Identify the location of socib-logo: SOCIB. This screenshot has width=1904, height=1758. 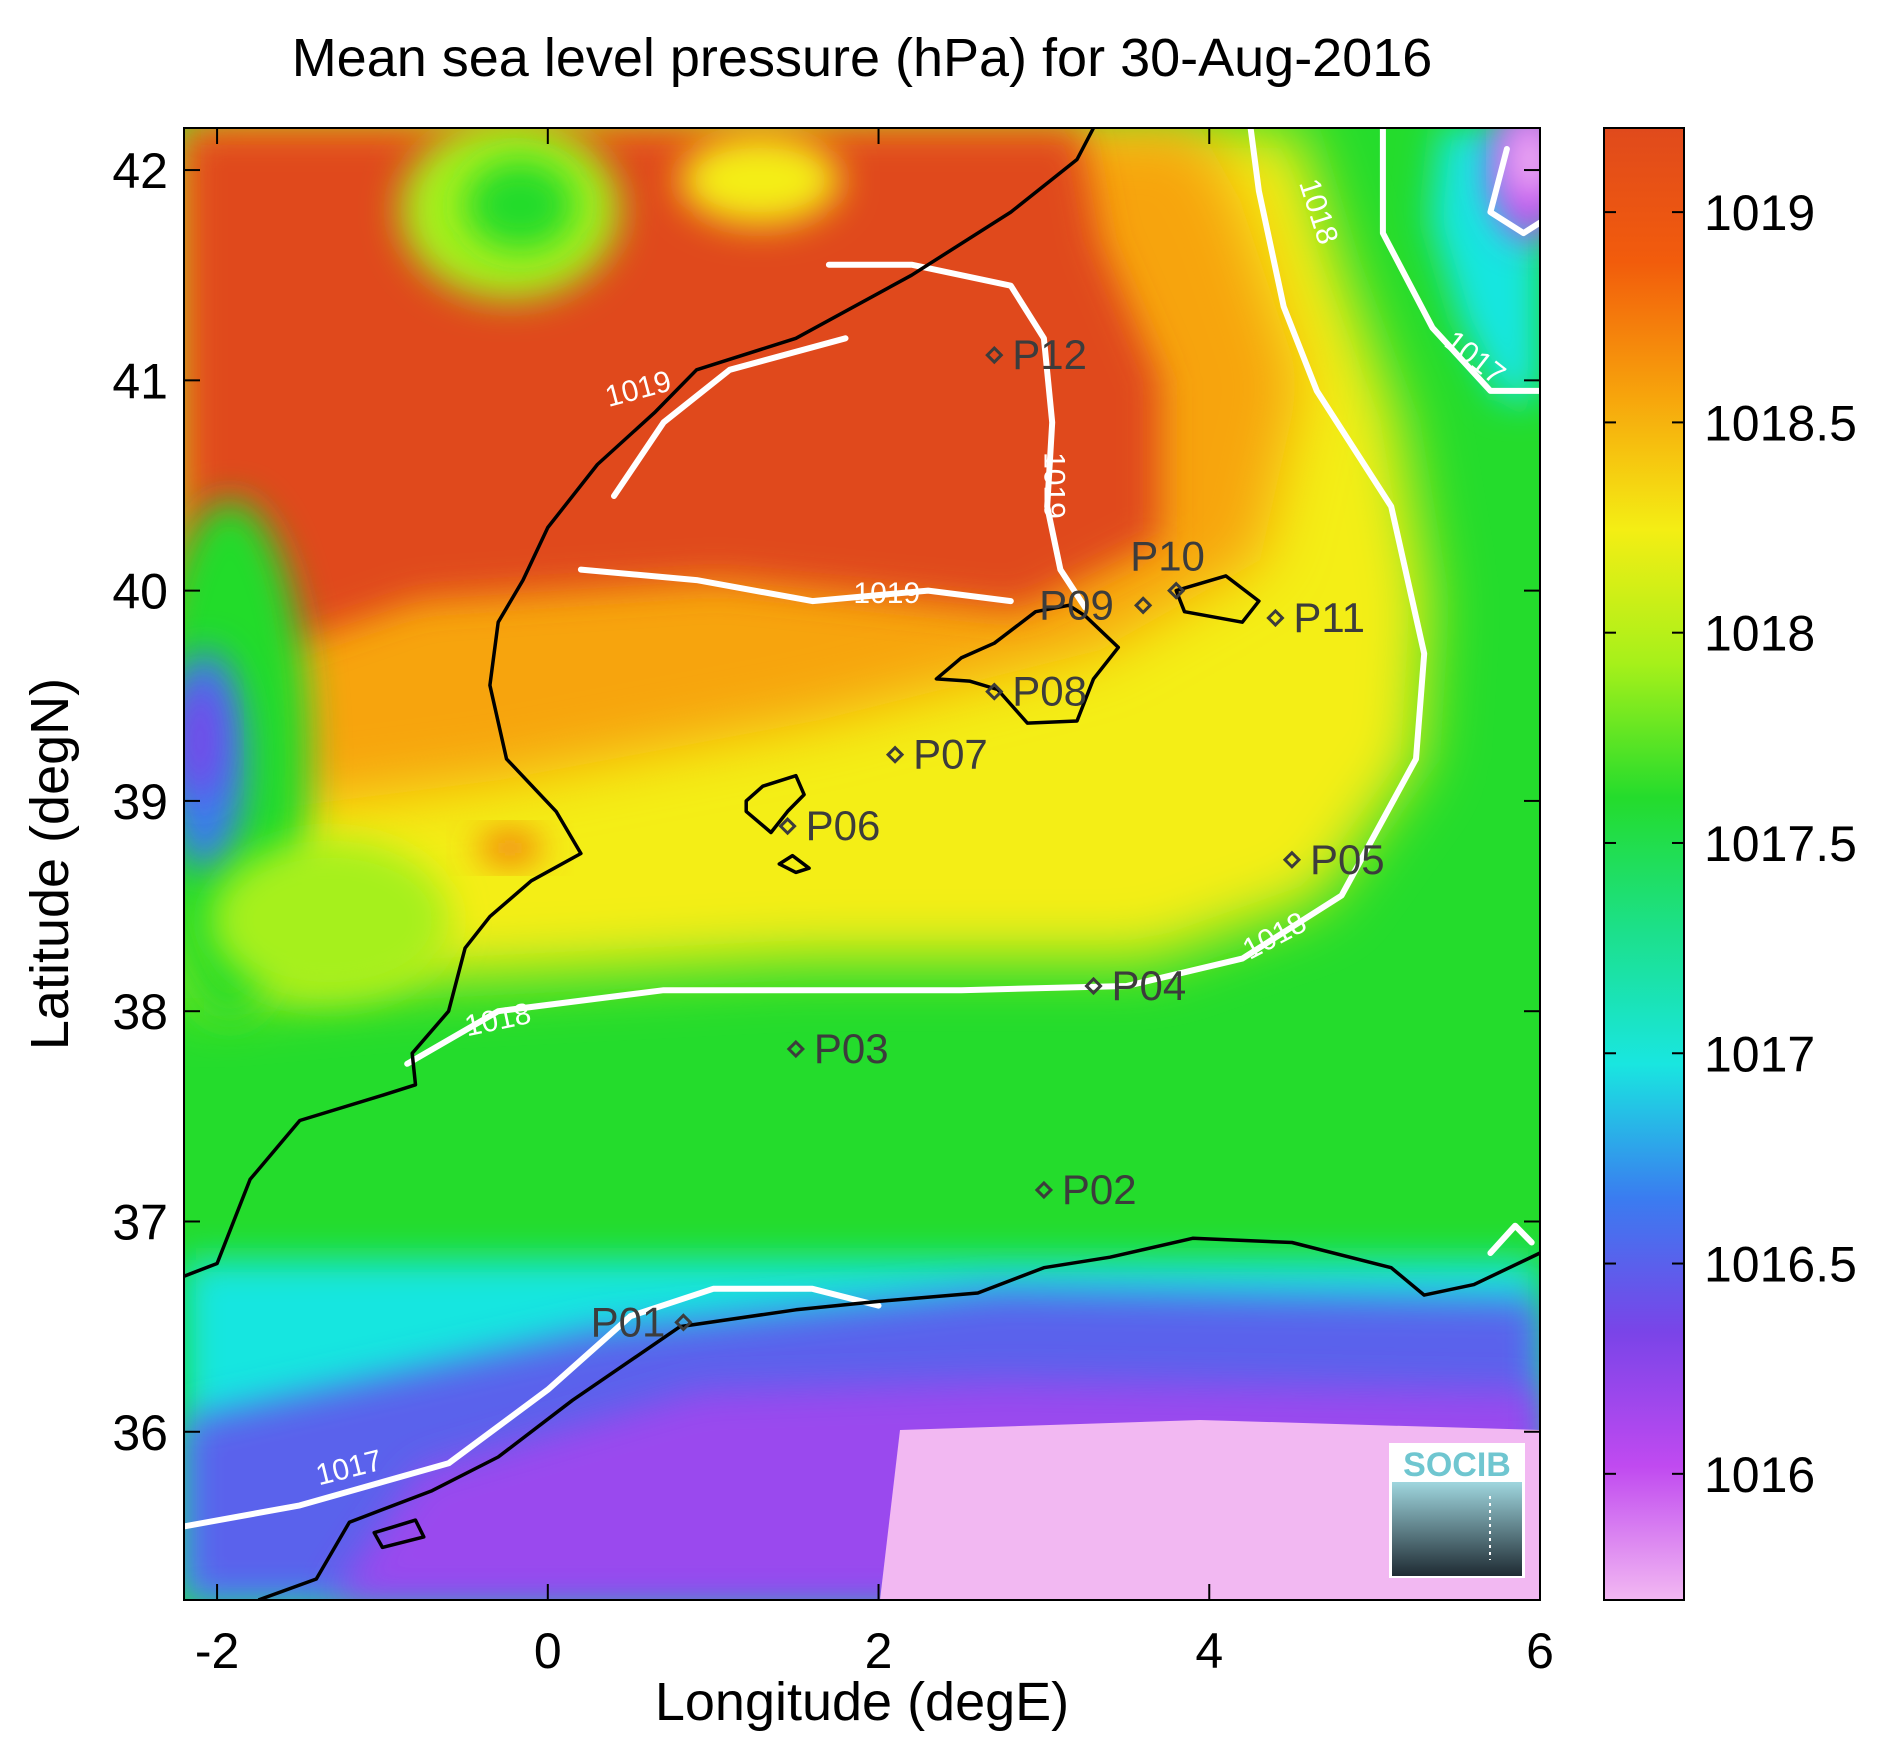
(1457, 1510).